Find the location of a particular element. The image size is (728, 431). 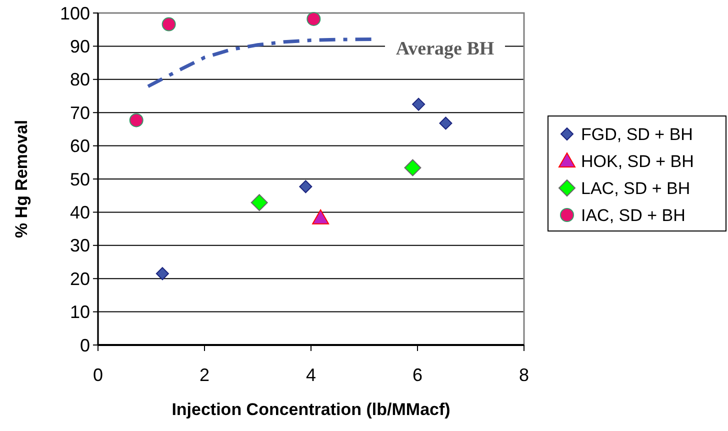

y-tick-label: 70 is located at coordinates (80, 112).